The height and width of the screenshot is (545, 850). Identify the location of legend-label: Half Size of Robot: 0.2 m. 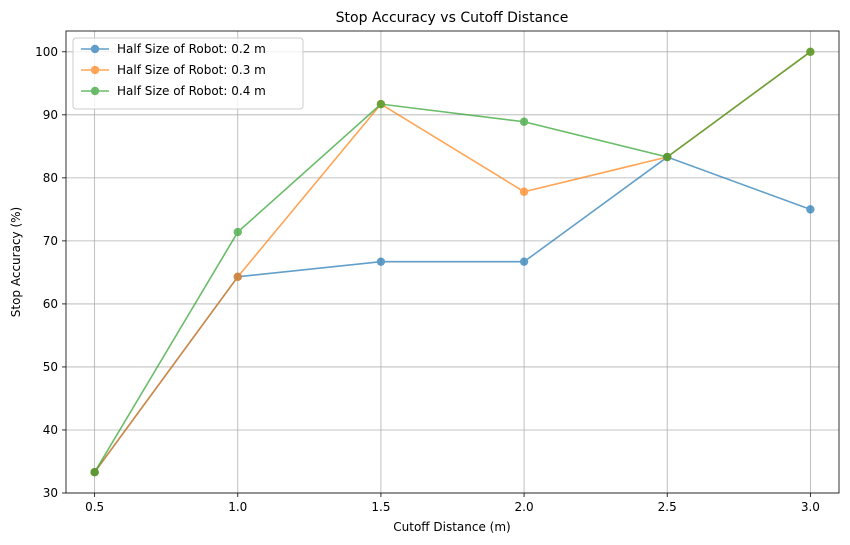
(191, 49).